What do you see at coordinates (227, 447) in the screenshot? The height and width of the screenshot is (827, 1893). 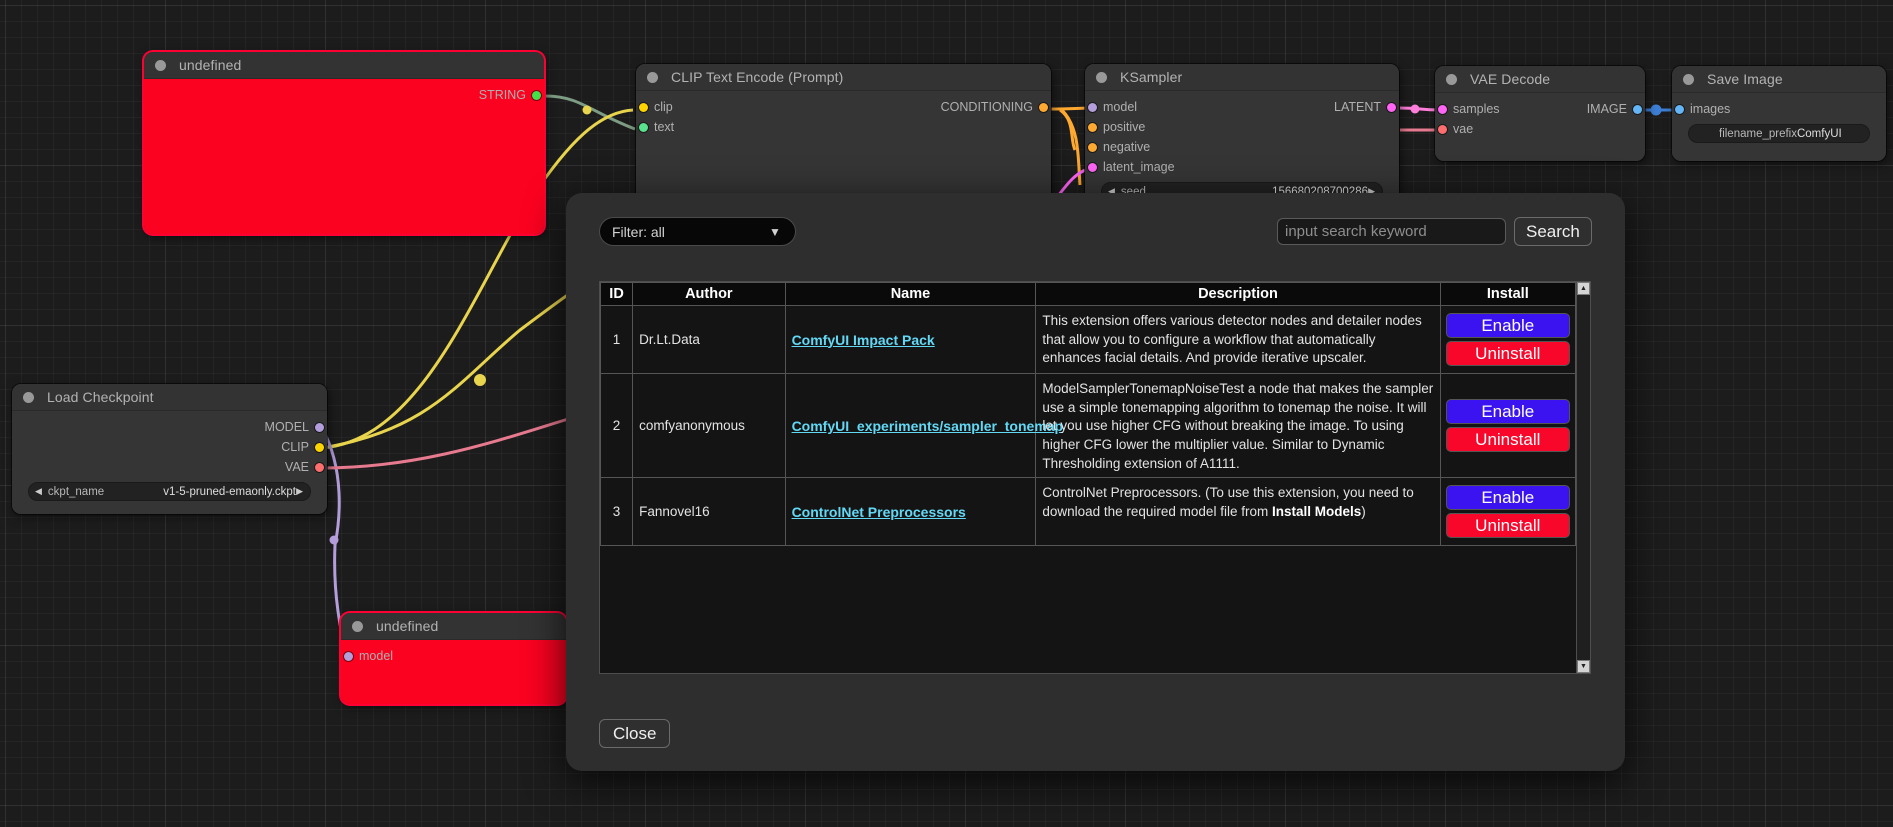 I see `output-slot-clip: CLIP` at bounding box center [227, 447].